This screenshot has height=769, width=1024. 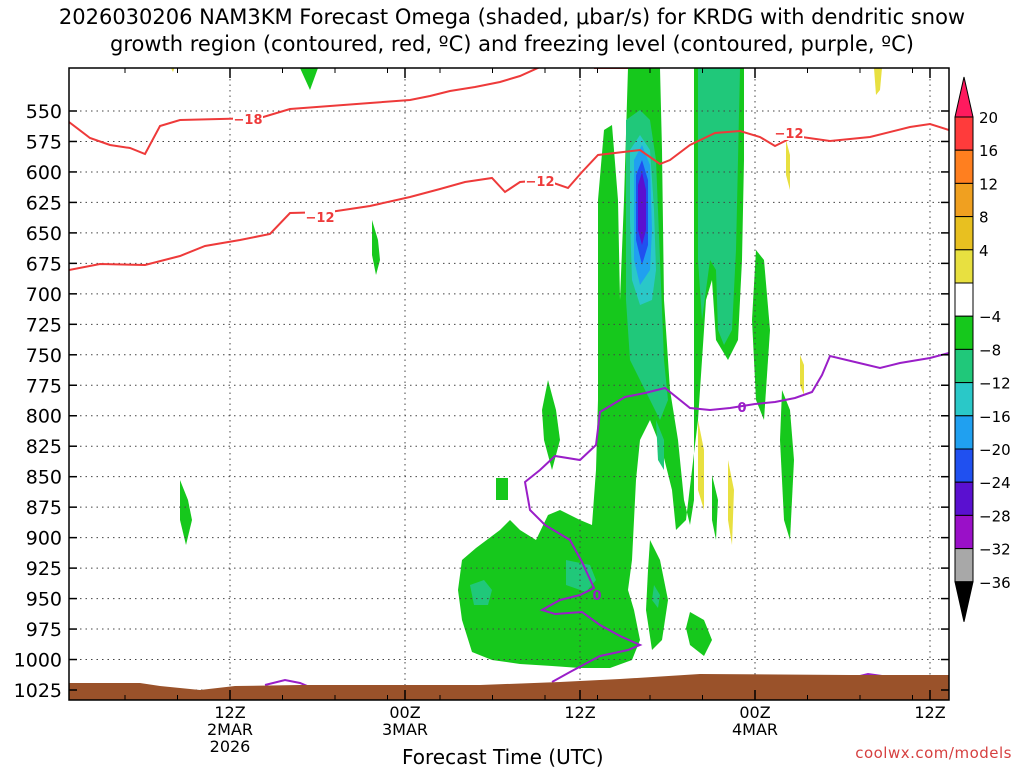 I want to click on y-tick-label-650: 650, so click(x=44, y=234).